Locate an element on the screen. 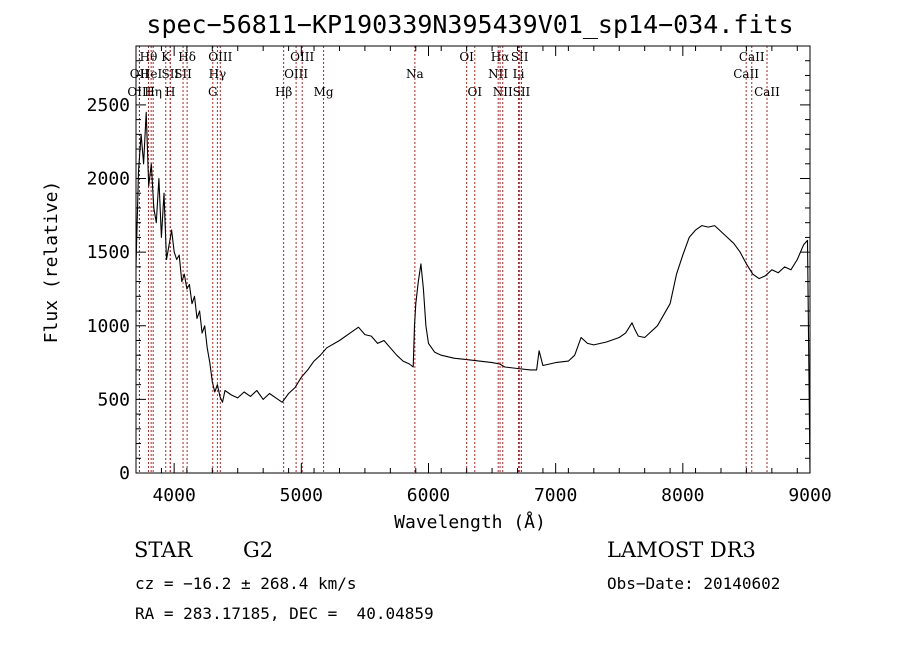 The image size is (900, 649). spectral-line-label: Hη is located at coordinates (153, 92).